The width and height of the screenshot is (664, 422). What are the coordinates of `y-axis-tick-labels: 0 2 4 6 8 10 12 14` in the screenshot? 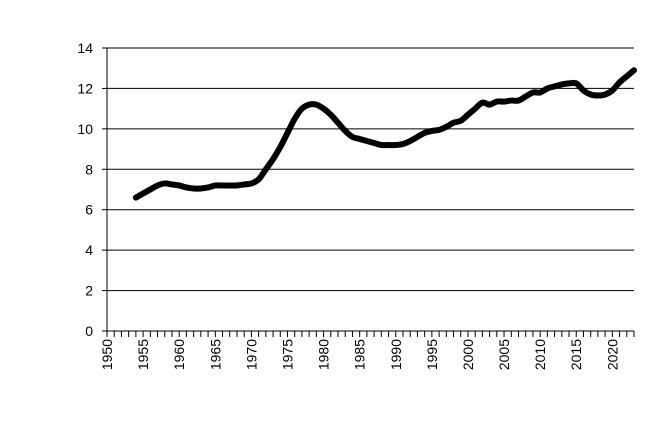 It's located at (92, 189).